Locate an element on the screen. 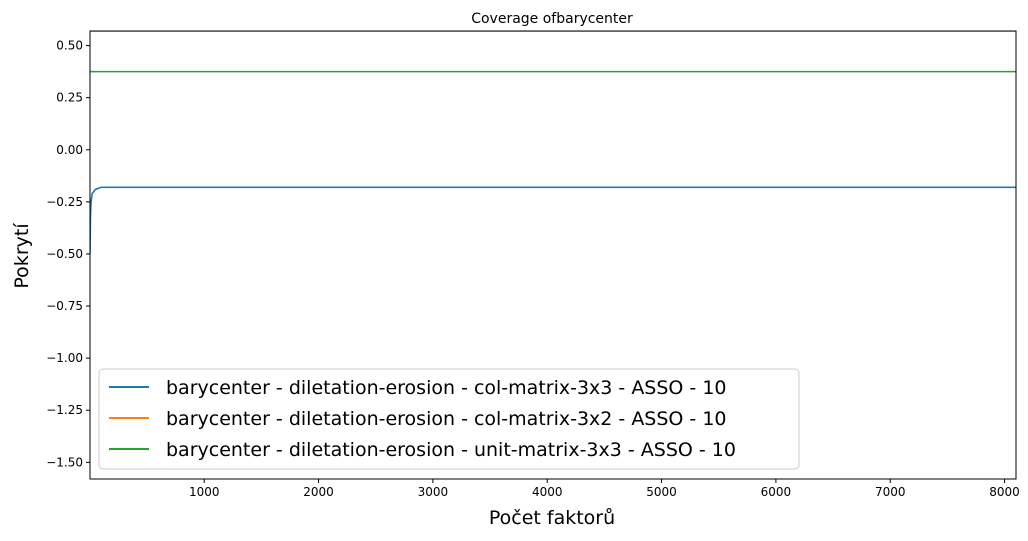 This screenshot has width=1028, height=541. y-tick-label: −0.50 is located at coordinates (64, 254).